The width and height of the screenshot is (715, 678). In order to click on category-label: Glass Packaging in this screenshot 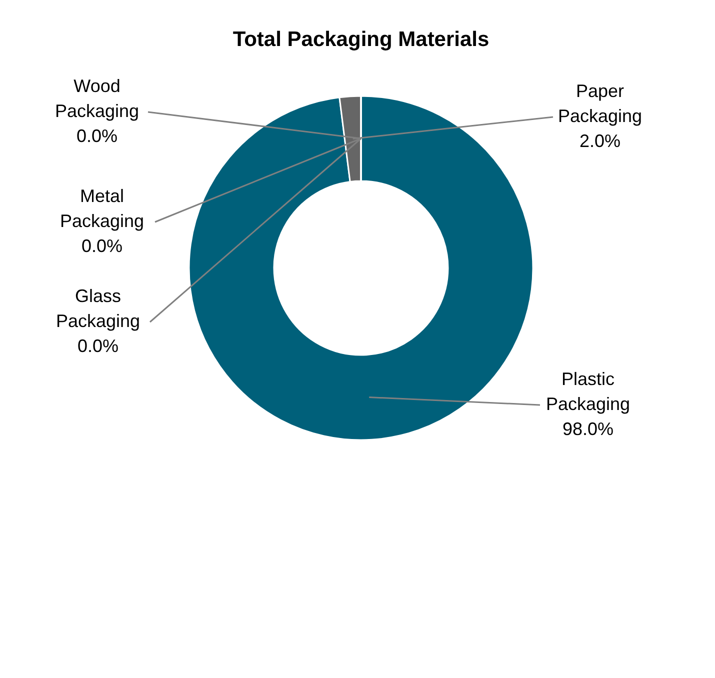, I will do `click(98, 308)`.